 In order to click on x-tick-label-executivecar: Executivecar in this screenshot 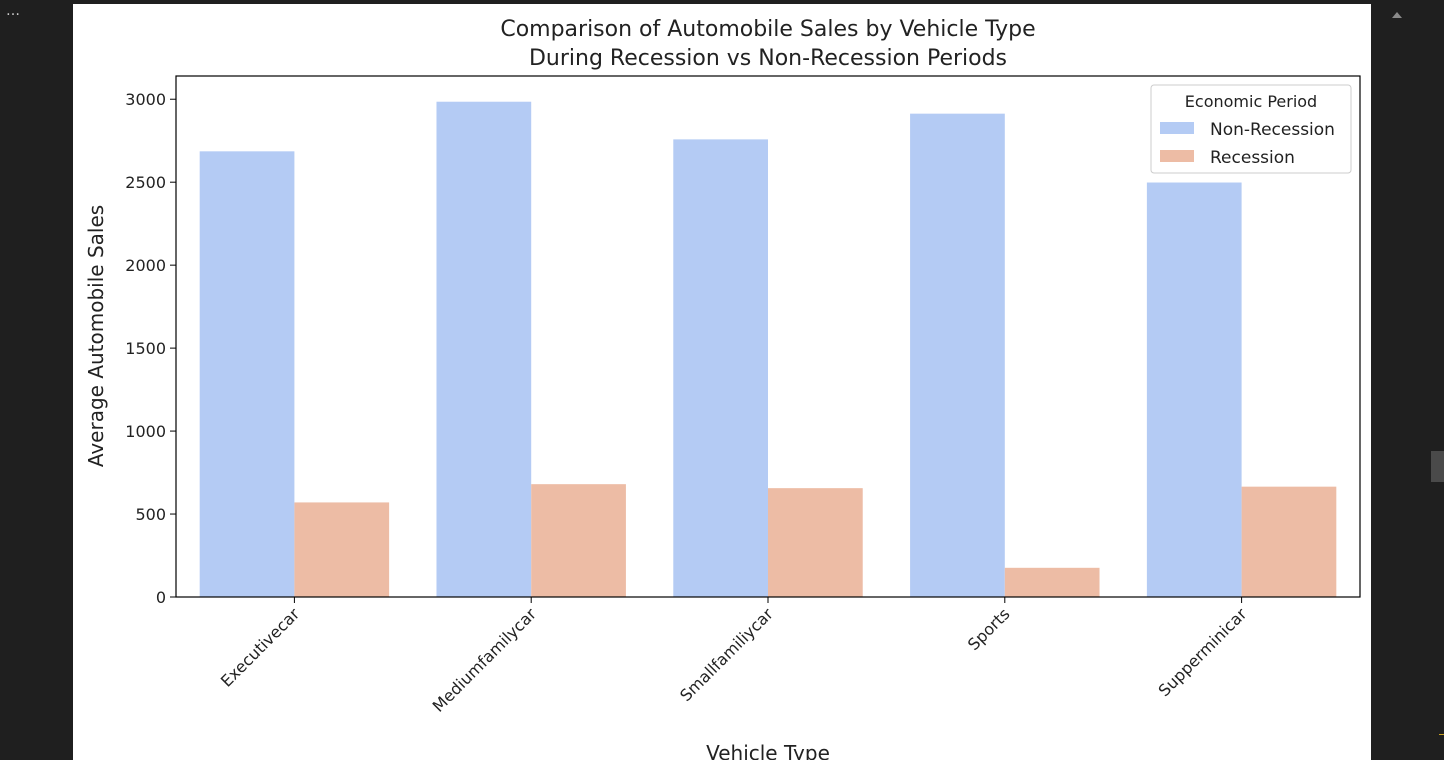, I will do `click(260, 647)`.